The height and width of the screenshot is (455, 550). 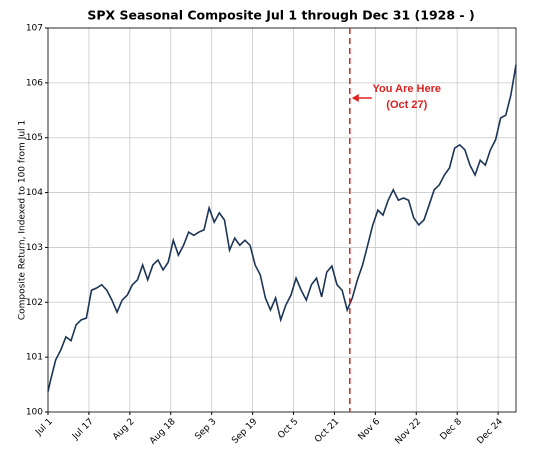 I want to click on y-tick-label: 101, so click(x=34, y=358).